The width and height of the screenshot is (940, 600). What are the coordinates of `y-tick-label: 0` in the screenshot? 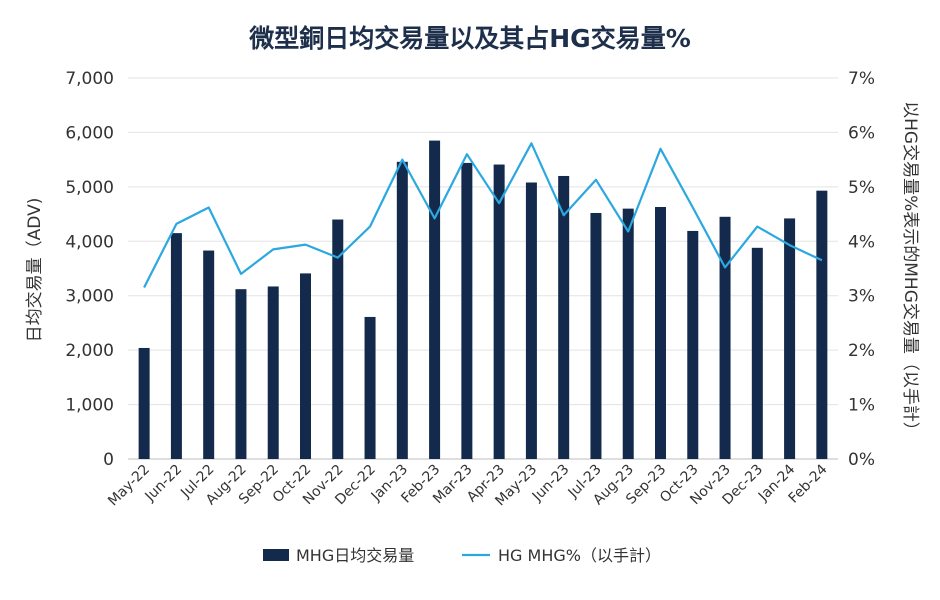 It's located at (108, 460).